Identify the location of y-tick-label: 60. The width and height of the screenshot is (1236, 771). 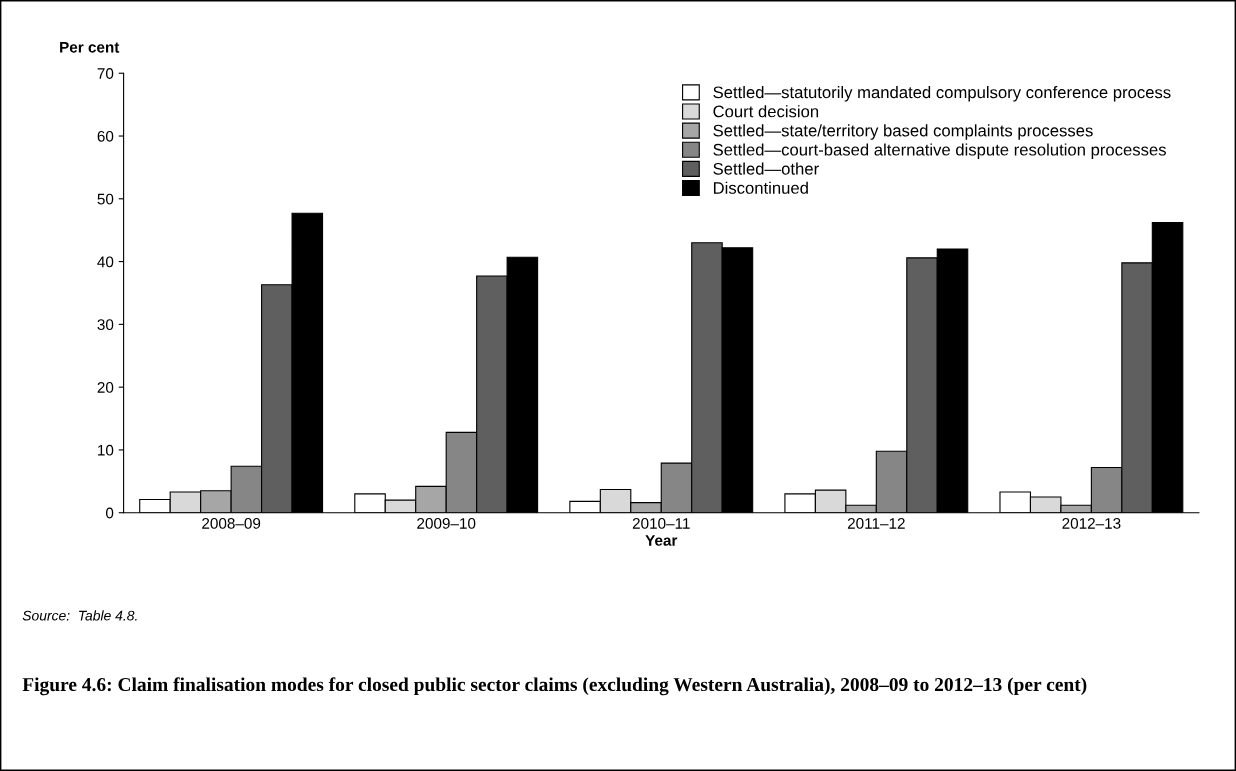
(105, 136).